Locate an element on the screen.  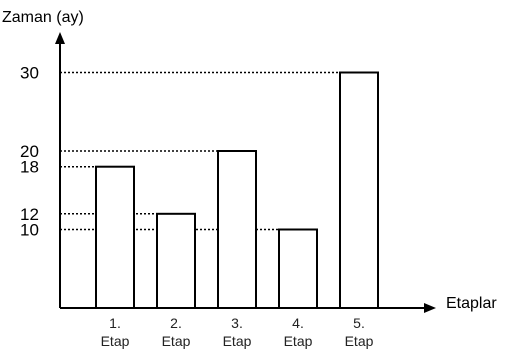
x-axis-arrow is located at coordinates (430, 308).